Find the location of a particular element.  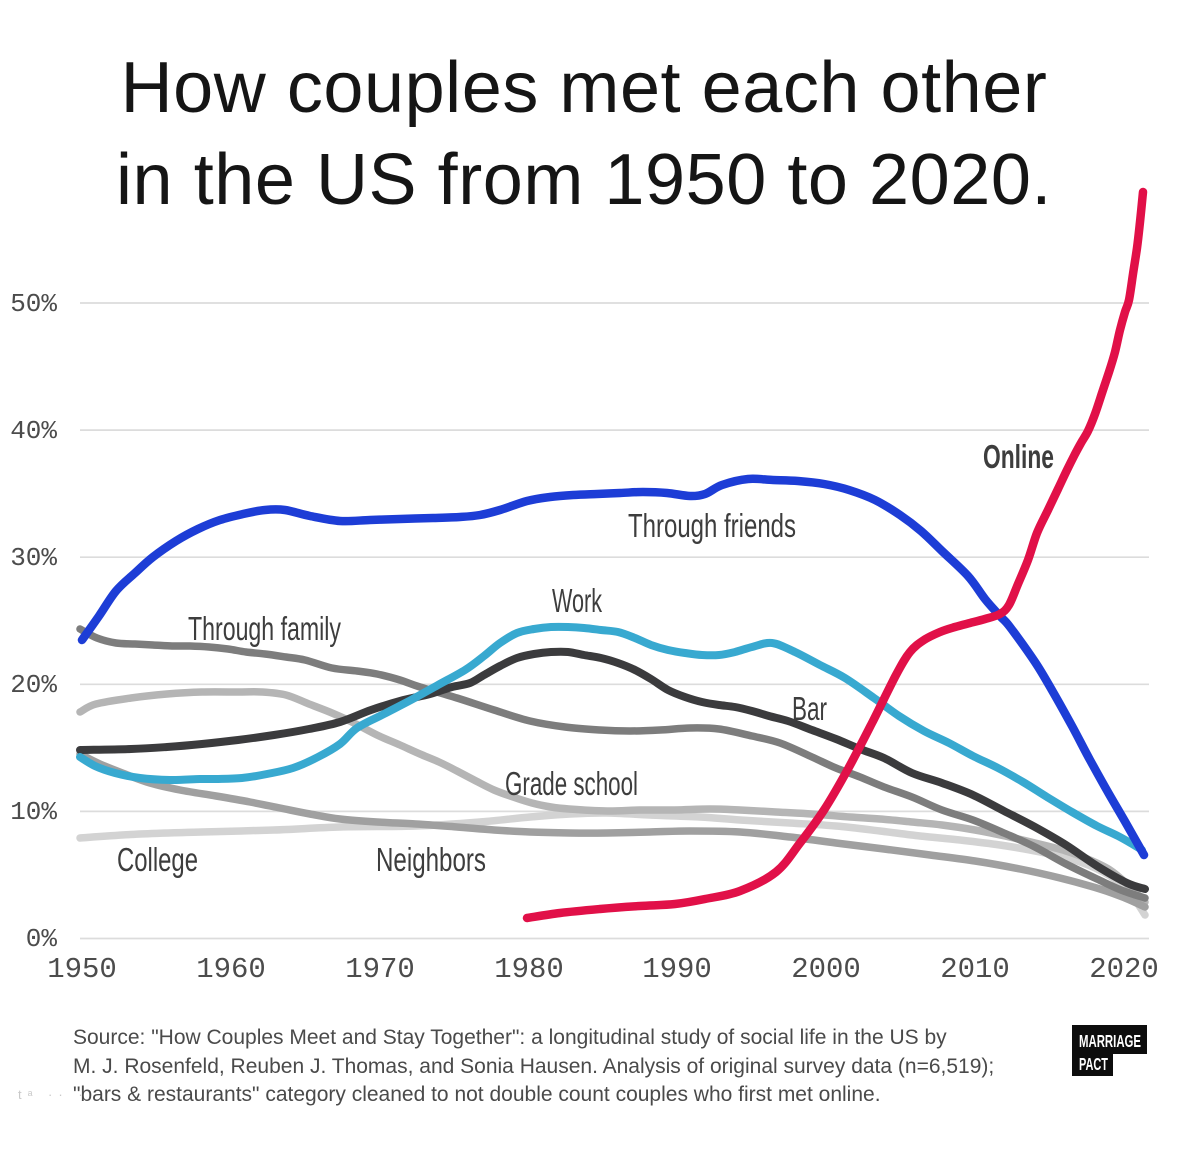

svg-text: Bar is located at coordinates (809, 708).